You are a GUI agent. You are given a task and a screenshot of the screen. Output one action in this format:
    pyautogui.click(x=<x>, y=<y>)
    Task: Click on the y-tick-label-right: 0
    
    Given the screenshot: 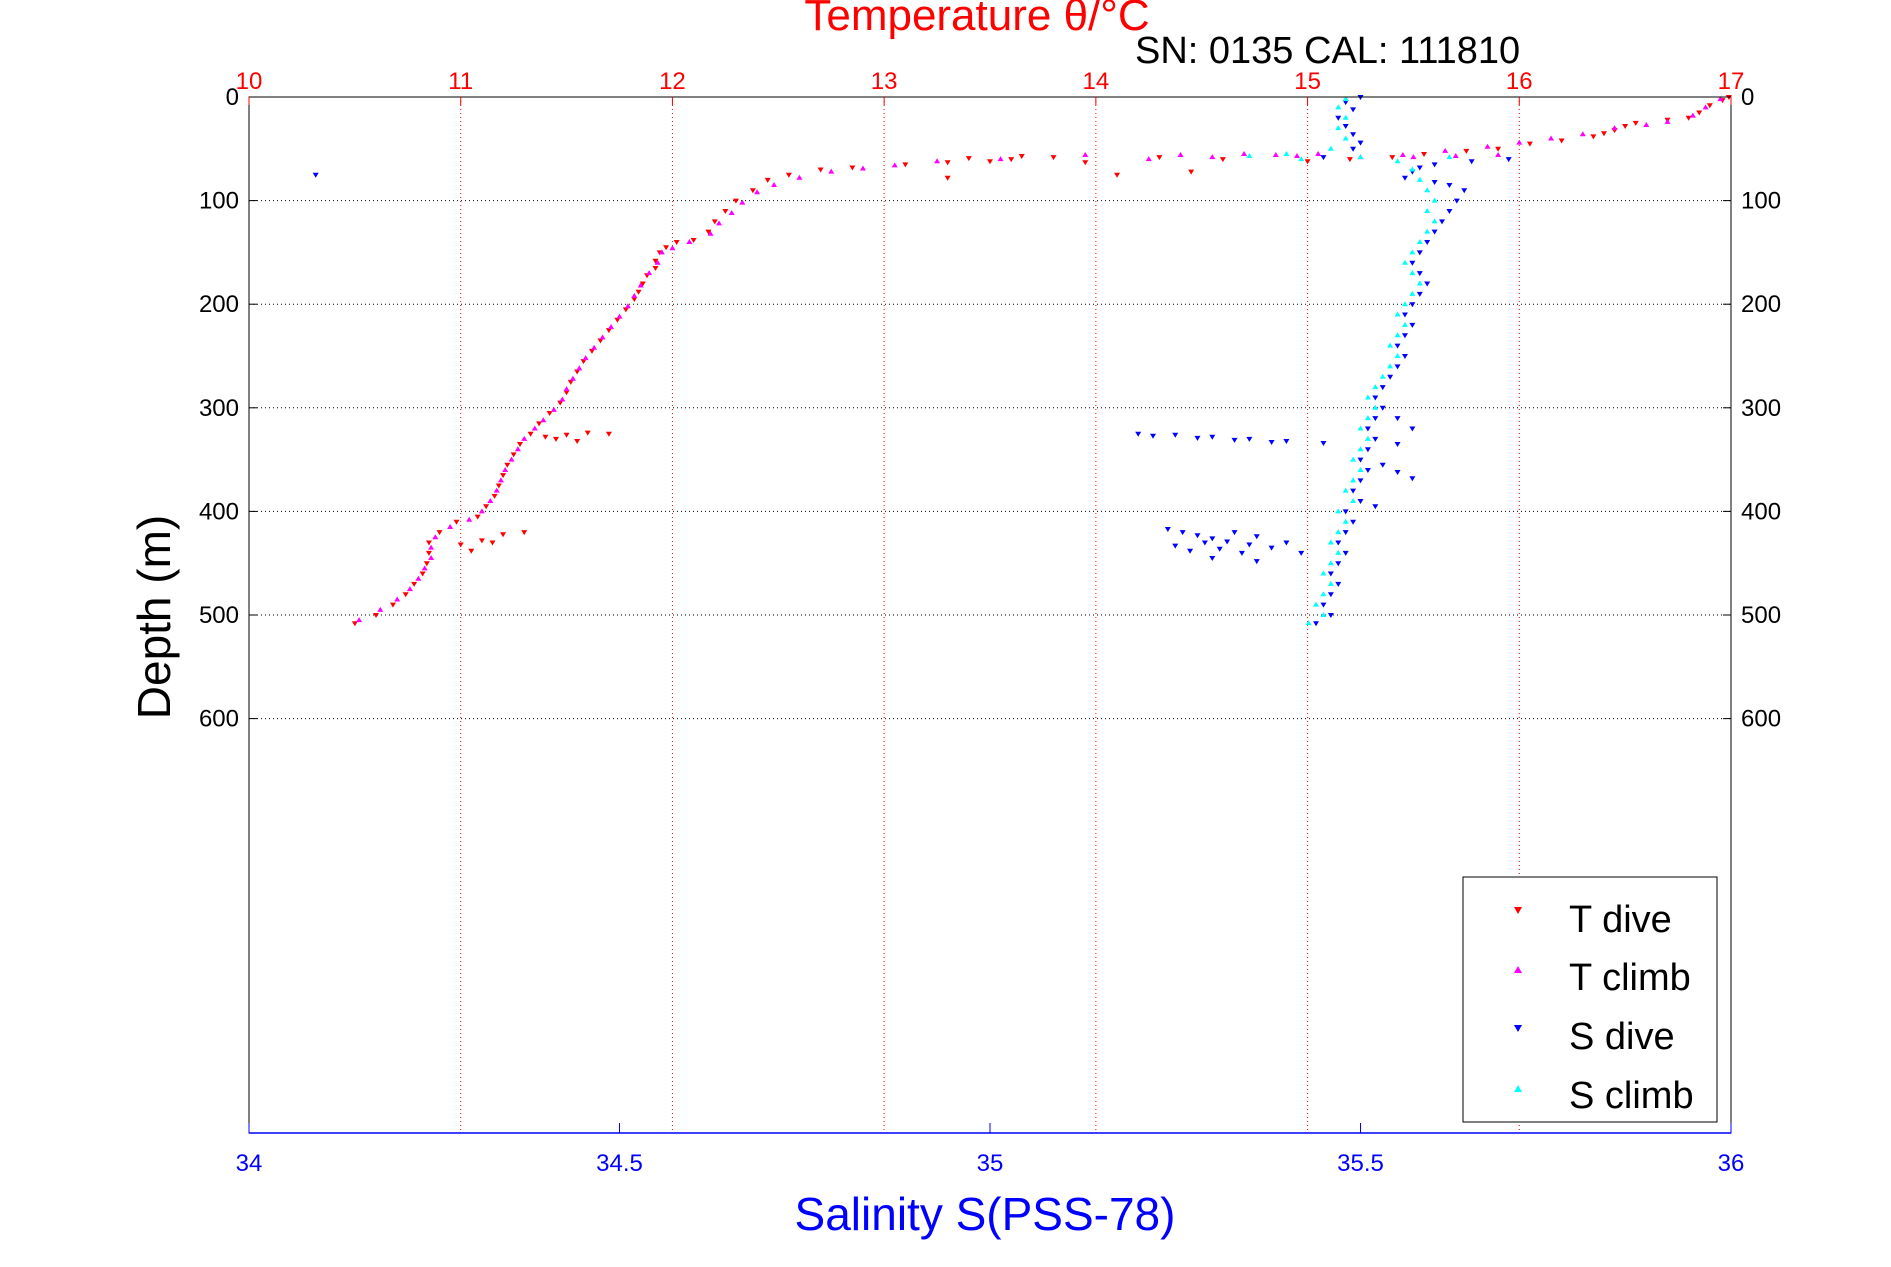 What is the action you would take?
    pyautogui.click(x=1747, y=97)
    